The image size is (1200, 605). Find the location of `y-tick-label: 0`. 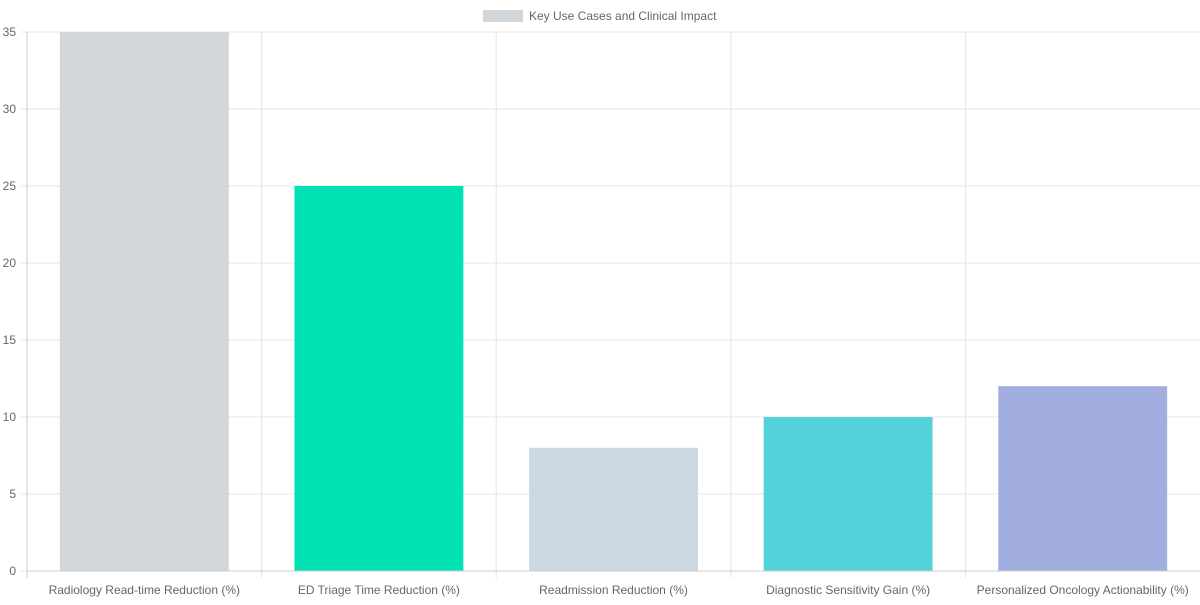

y-tick-label: 0 is located at coordinates (12, 571).